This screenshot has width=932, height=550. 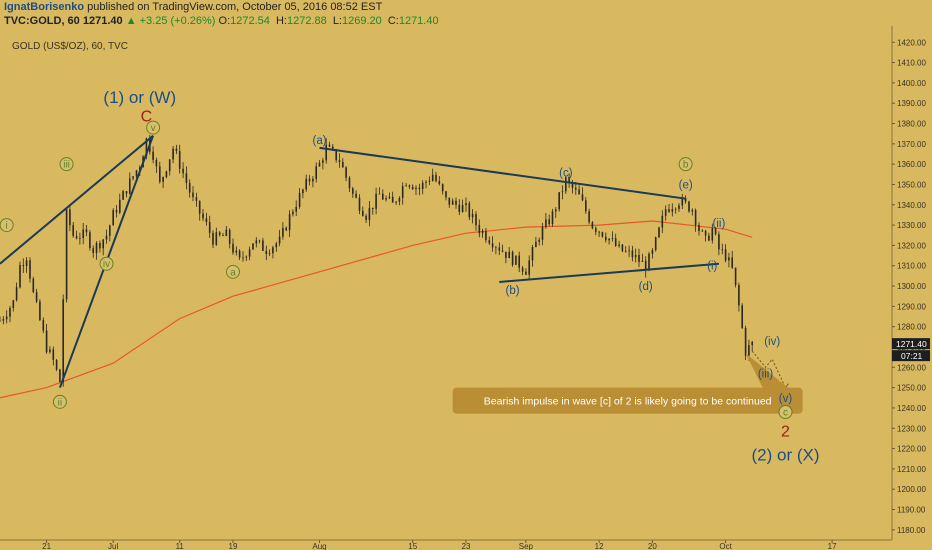 I want to click on price-tick-label: 1280.00, so click(x=911, y=327).